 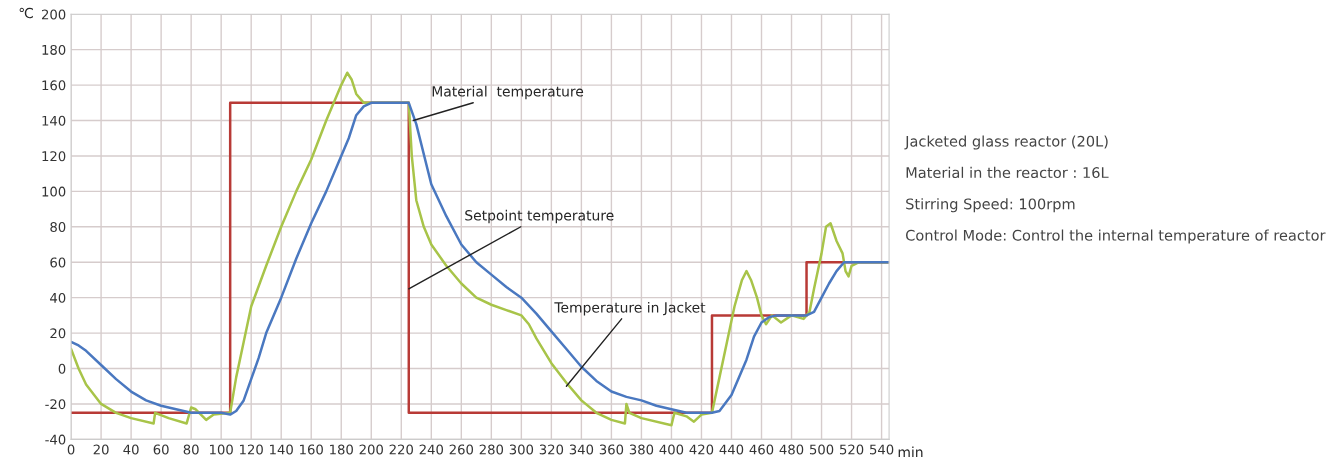 What do you see at coordinates (431, 449) in the screenshot?
I see `x-tick-label: 240` at bounding box center [431, 449].